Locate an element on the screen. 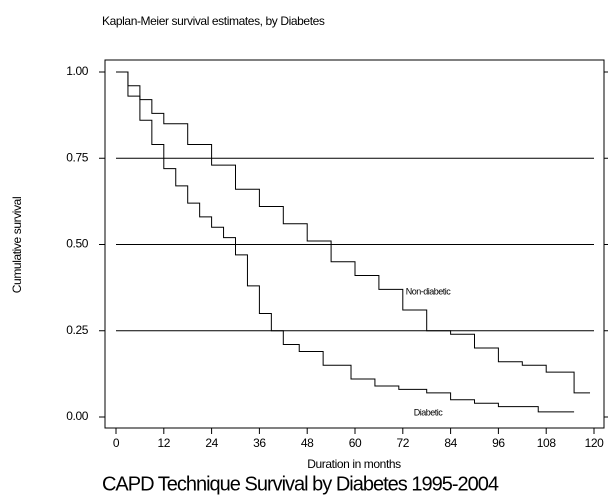 The height and width of the screenshot is (499, 608). x-tick-label: 72 is located at coordinates (403, 443).